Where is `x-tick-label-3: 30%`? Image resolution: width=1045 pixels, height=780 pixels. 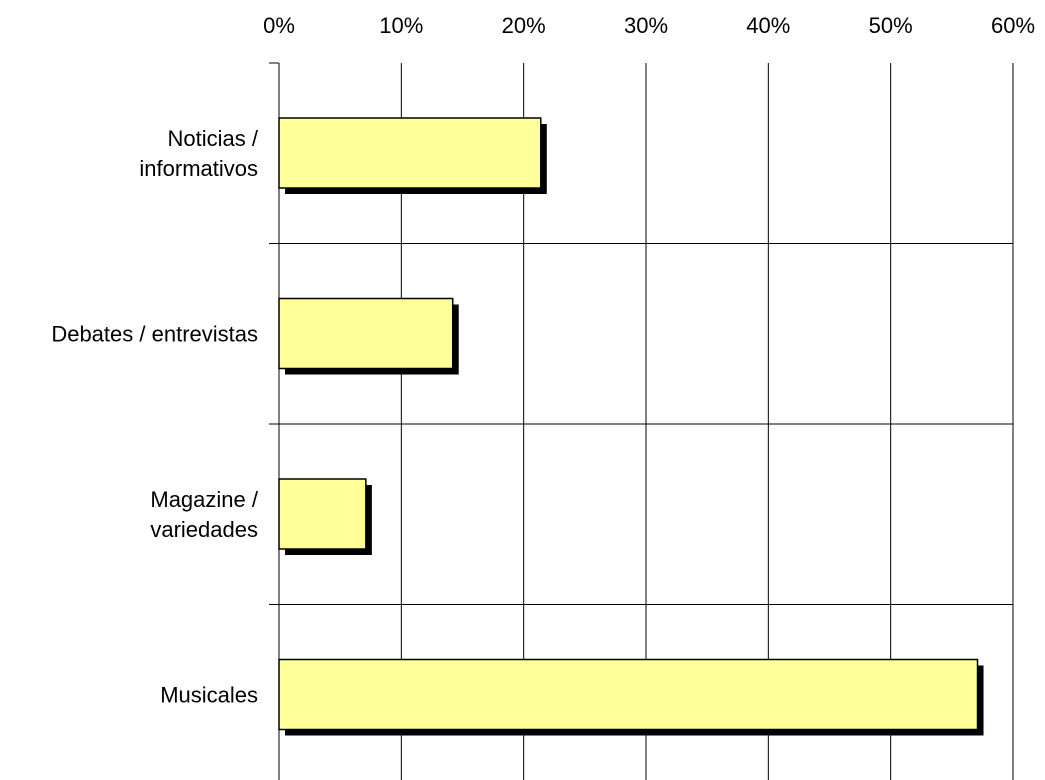
x-tick-label-3: 30% is located at coordinates (646, 25).